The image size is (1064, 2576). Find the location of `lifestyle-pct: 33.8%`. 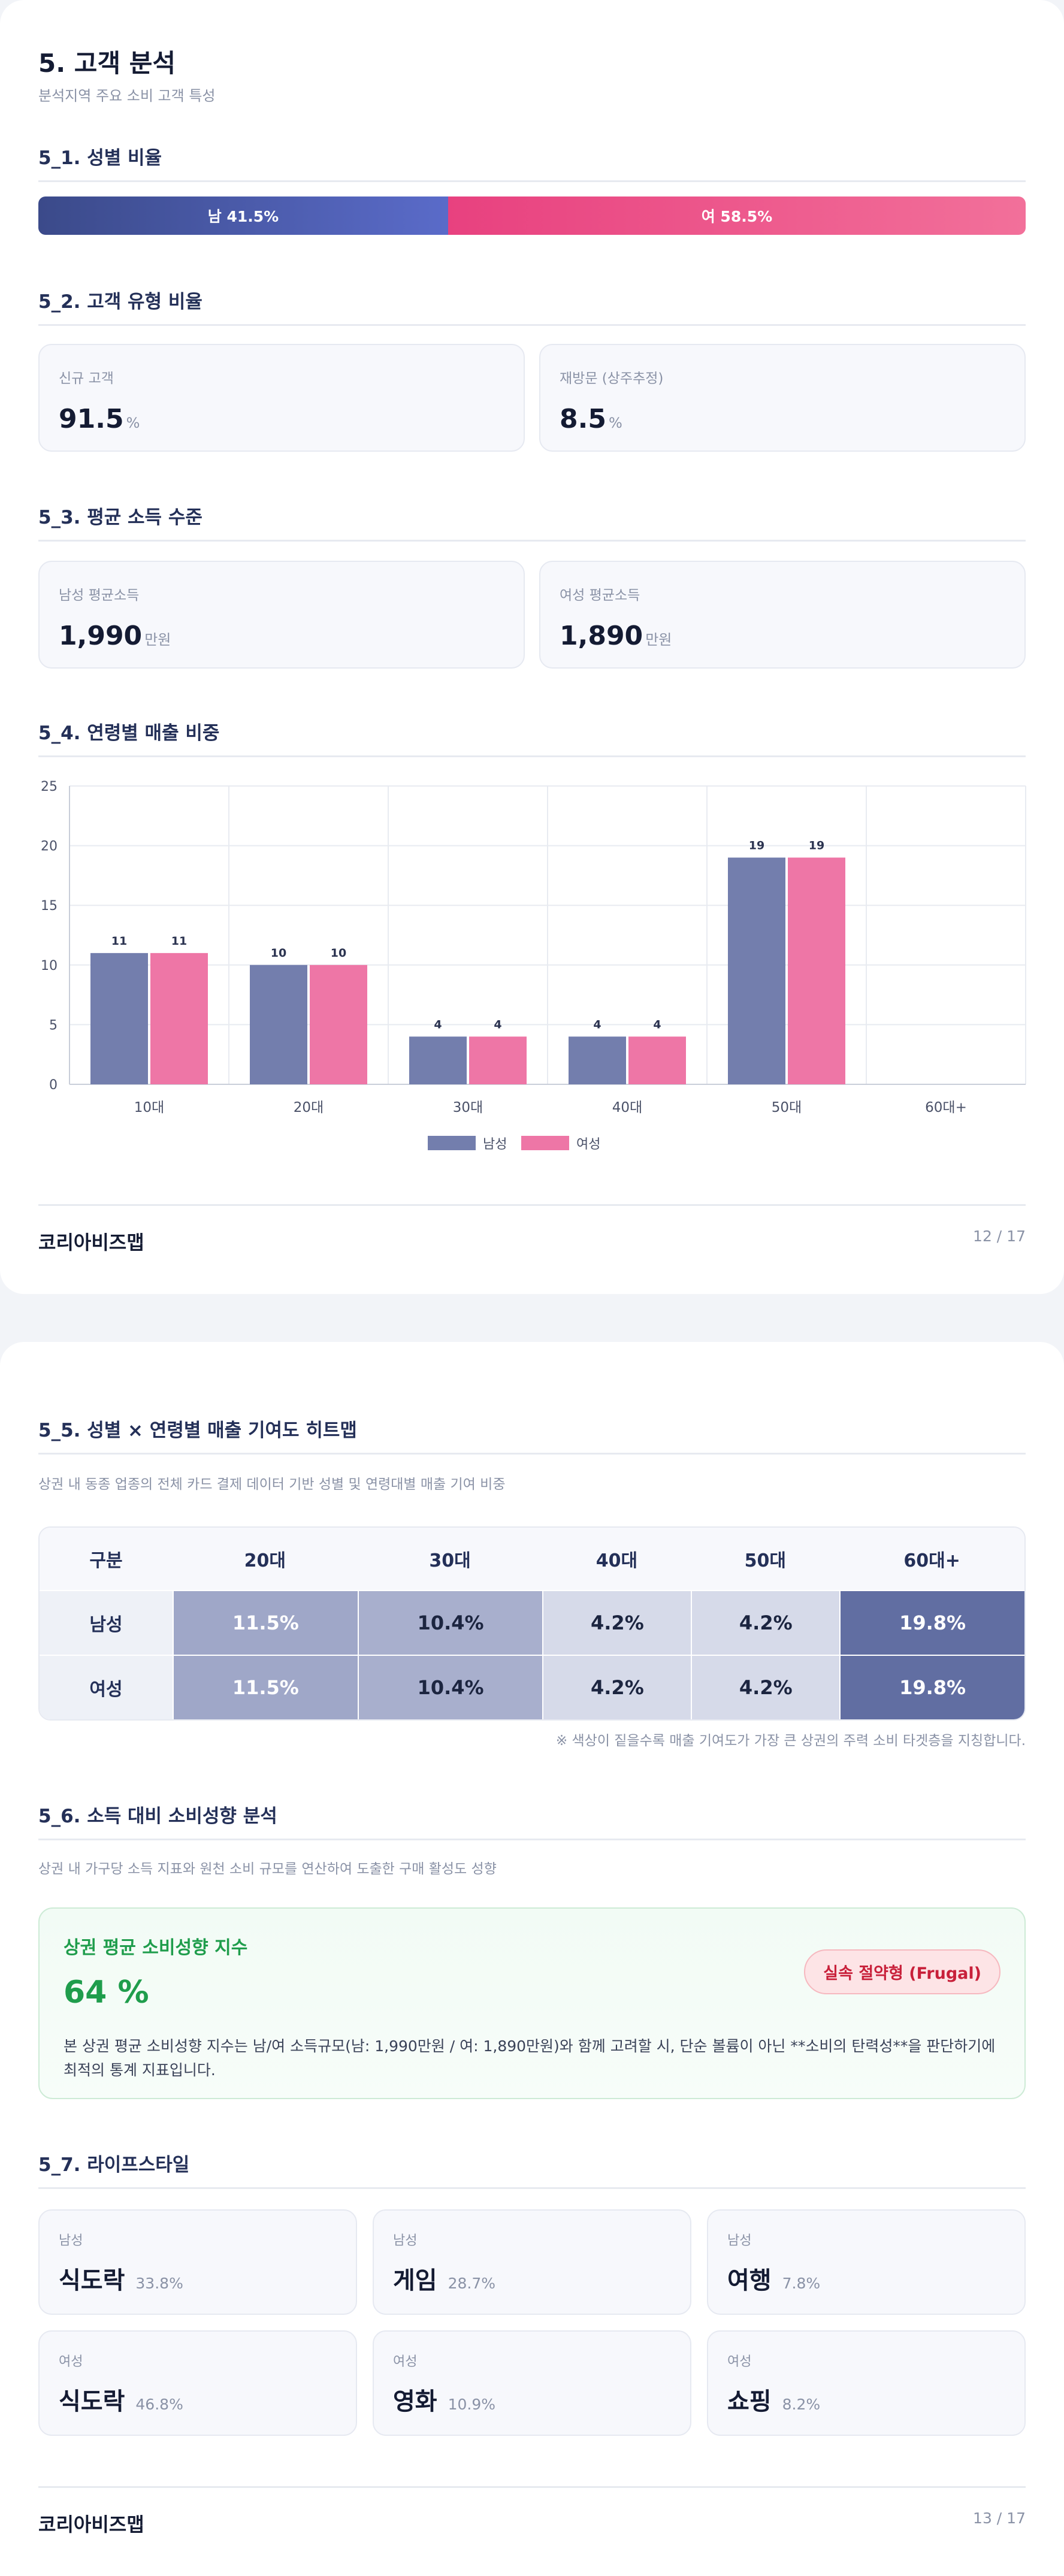

lifestyle-pct: 33.8% is located at coordinates (159, 2283).